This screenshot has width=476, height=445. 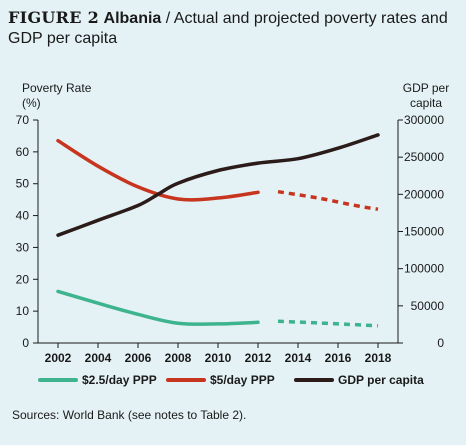 What do you see at coordinates (338, 358) in the screenshot?
I see `x-tick-label: 2016` at bounding box center [338, 358].